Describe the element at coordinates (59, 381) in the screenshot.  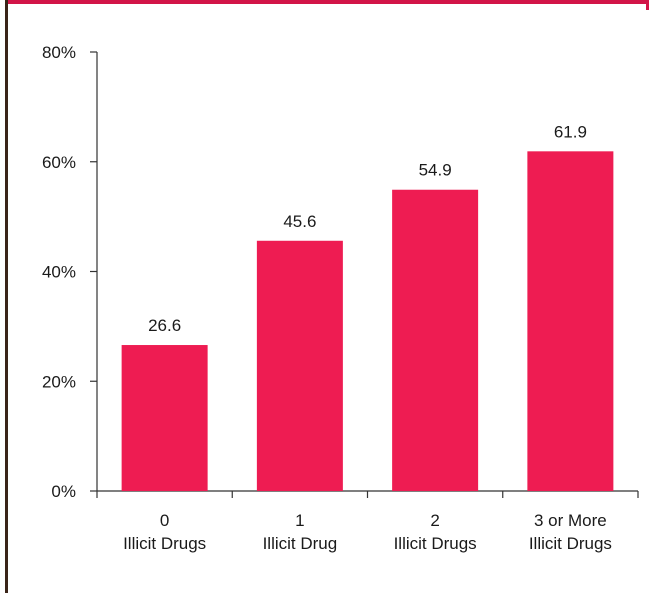
I see `y-tick-label: 20%` at that location.